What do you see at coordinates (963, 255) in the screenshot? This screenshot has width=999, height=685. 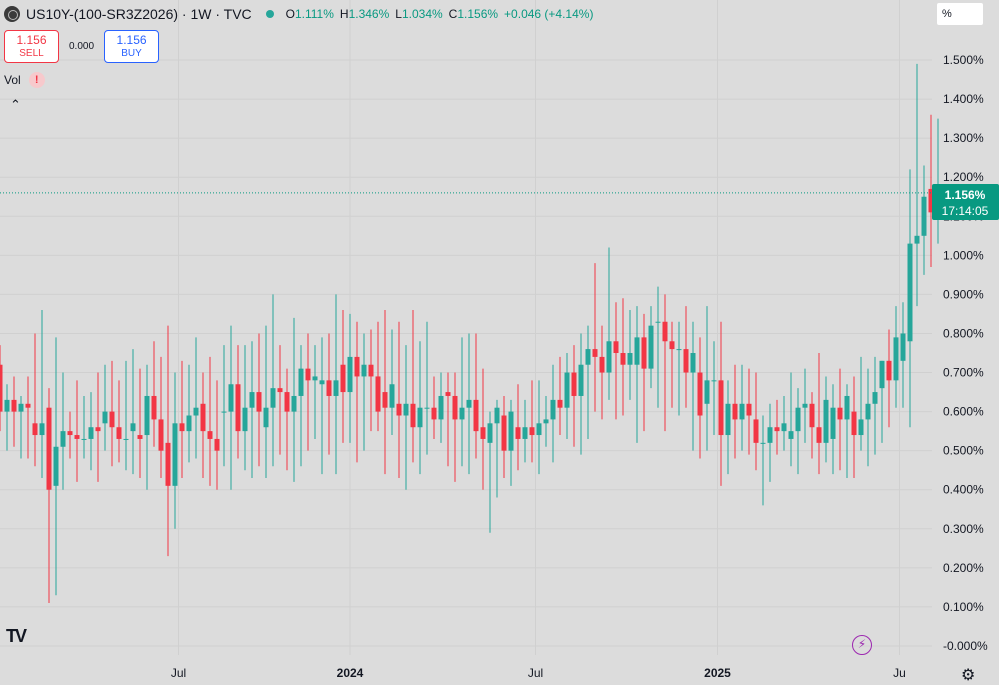 I see `y-tick-label: 1.000%` at bounding box center [963, 255].